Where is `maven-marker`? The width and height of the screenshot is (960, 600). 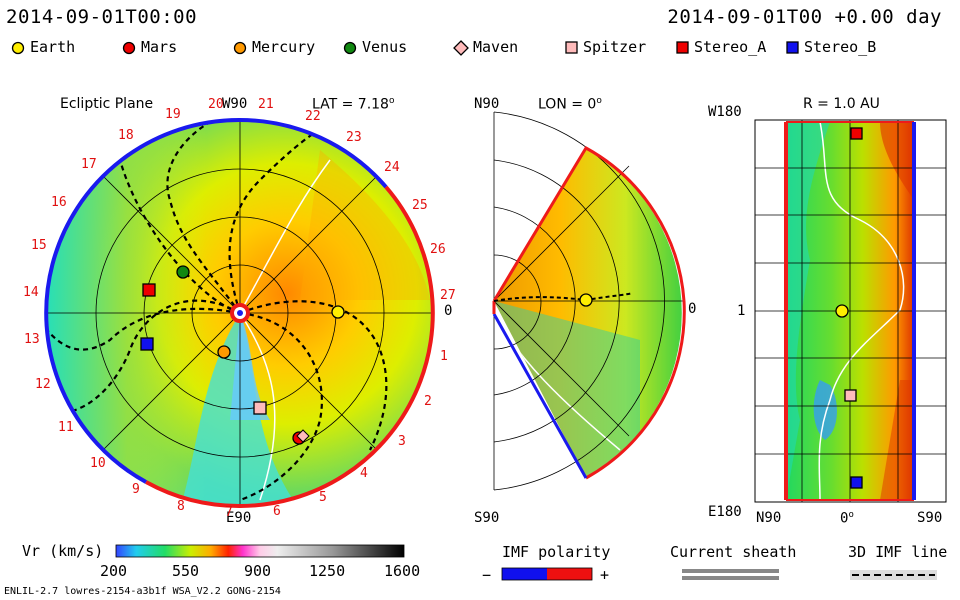 maven-marker is located at coordinates (303, 436).